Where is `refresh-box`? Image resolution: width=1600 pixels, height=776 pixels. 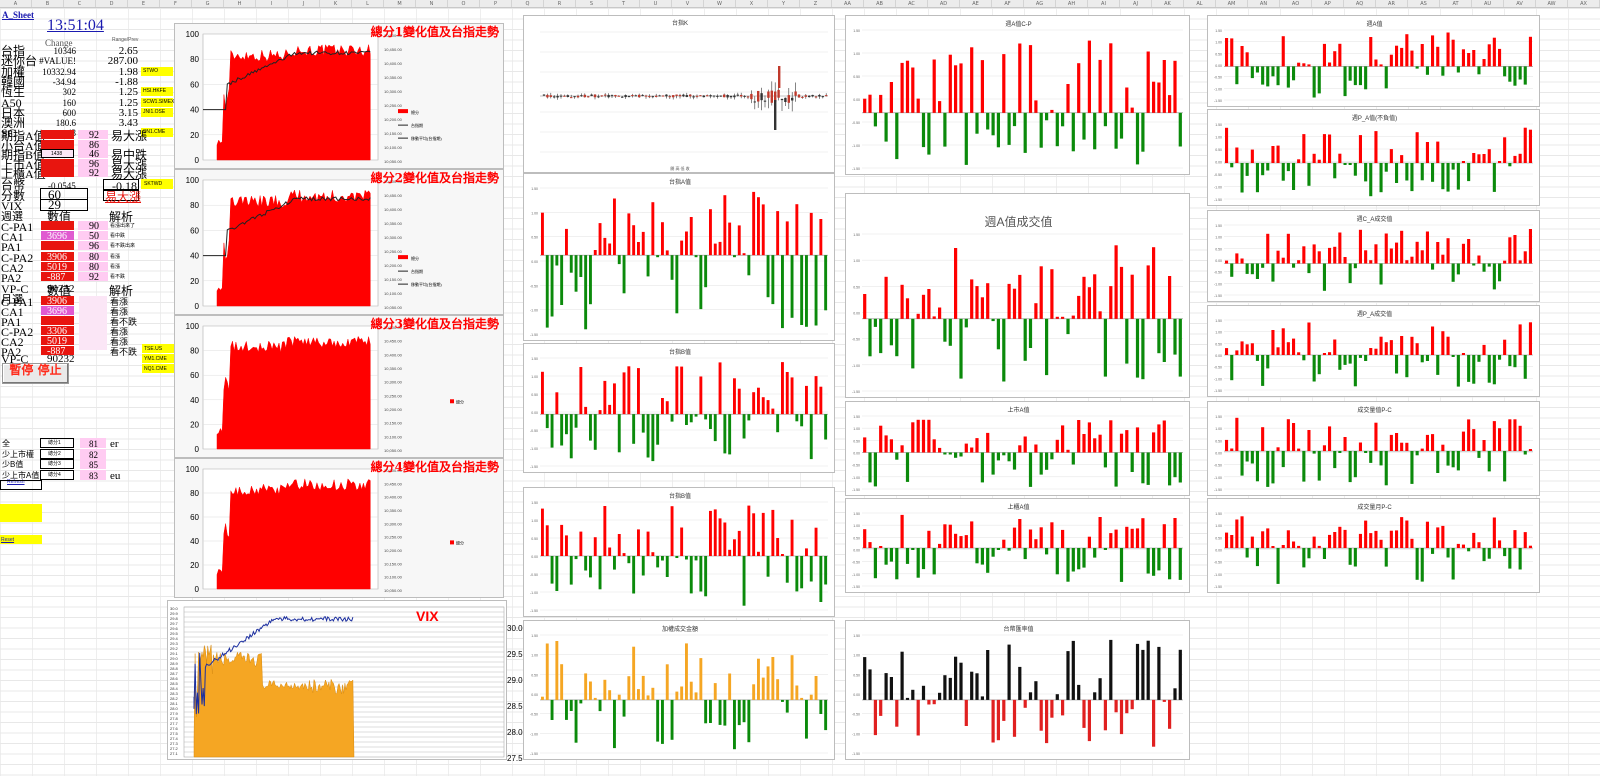 refresh-box is located at coordinates (21, 485).